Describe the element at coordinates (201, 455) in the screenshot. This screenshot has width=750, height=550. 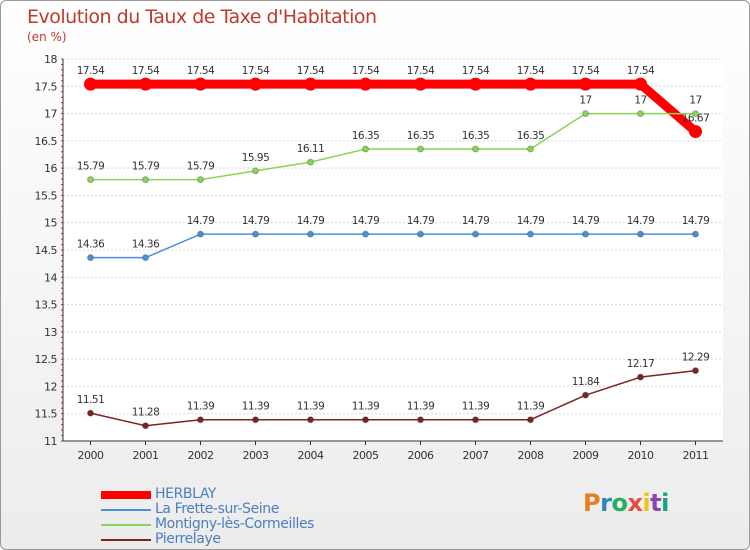
I see `x-tick-label: 2002` at that location.